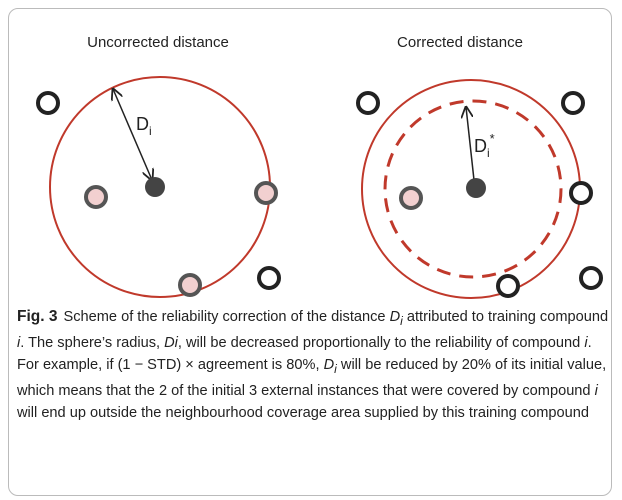 This screenshot has height=500, width=622. What do you see at coordinates (484, 145) in the screenshot?
I see `radius-label: Di*` at bounding box center [484, 145].